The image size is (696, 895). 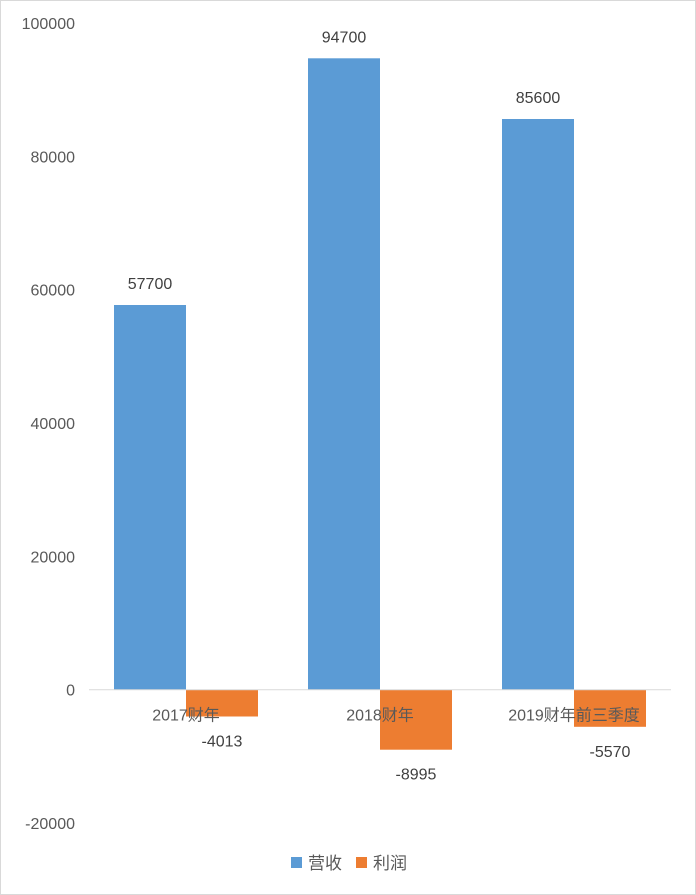 I want to click on legend: 营收 利润, so click(x=349, y=863).